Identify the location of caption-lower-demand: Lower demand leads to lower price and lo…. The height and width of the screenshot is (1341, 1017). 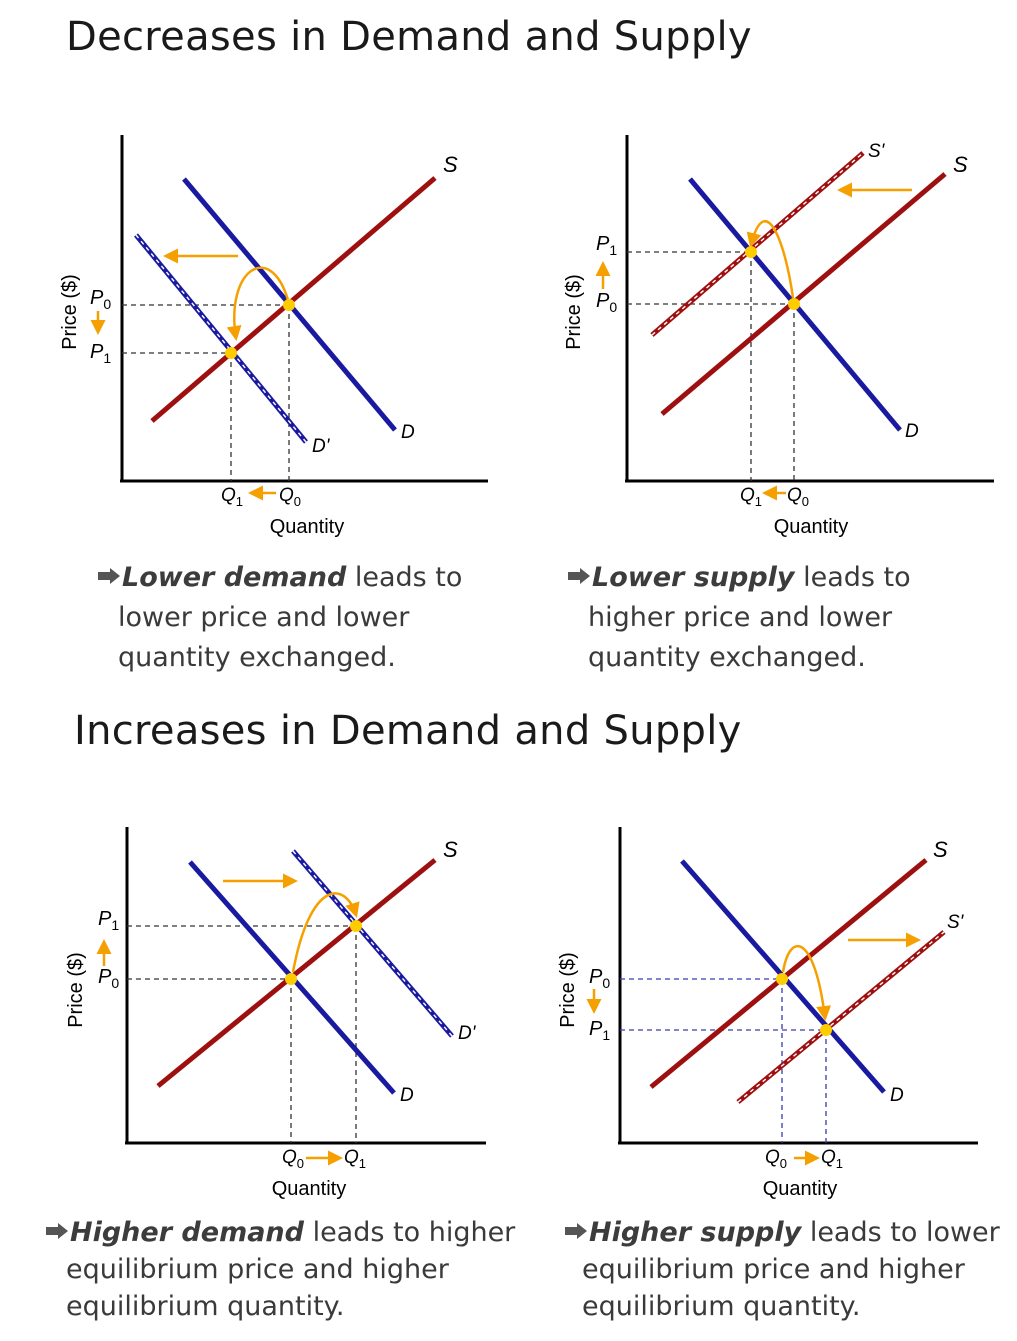
(280, 618).